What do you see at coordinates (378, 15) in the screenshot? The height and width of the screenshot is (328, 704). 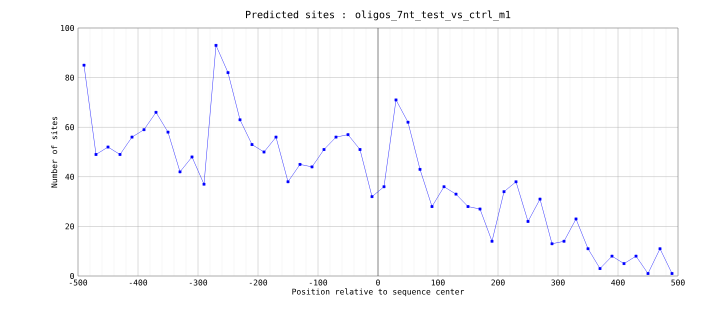 I see `chart-title: Predicted sites : oligos_7nt_test_vs_ctrl_m1` at bounding box center [378, 15].